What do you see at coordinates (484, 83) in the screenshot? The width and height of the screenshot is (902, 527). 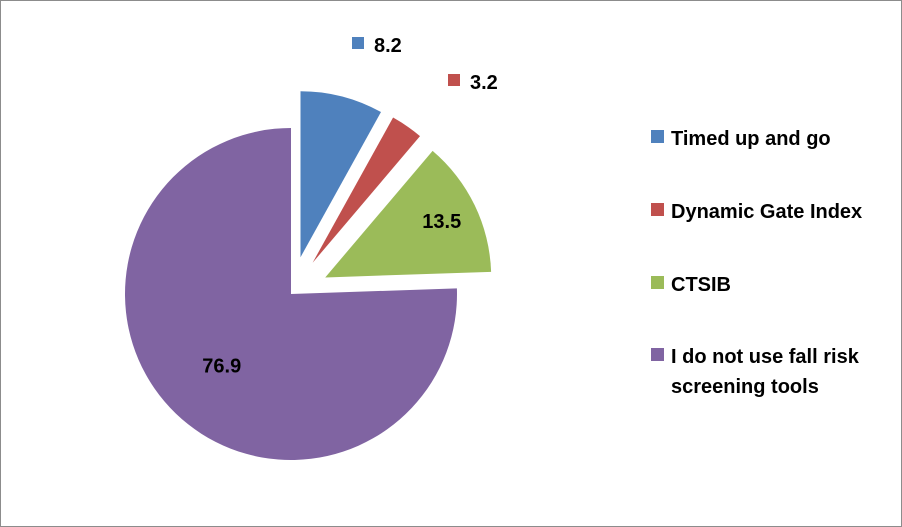 I see `data-label: 3.2` at bounding box center [484, 83].